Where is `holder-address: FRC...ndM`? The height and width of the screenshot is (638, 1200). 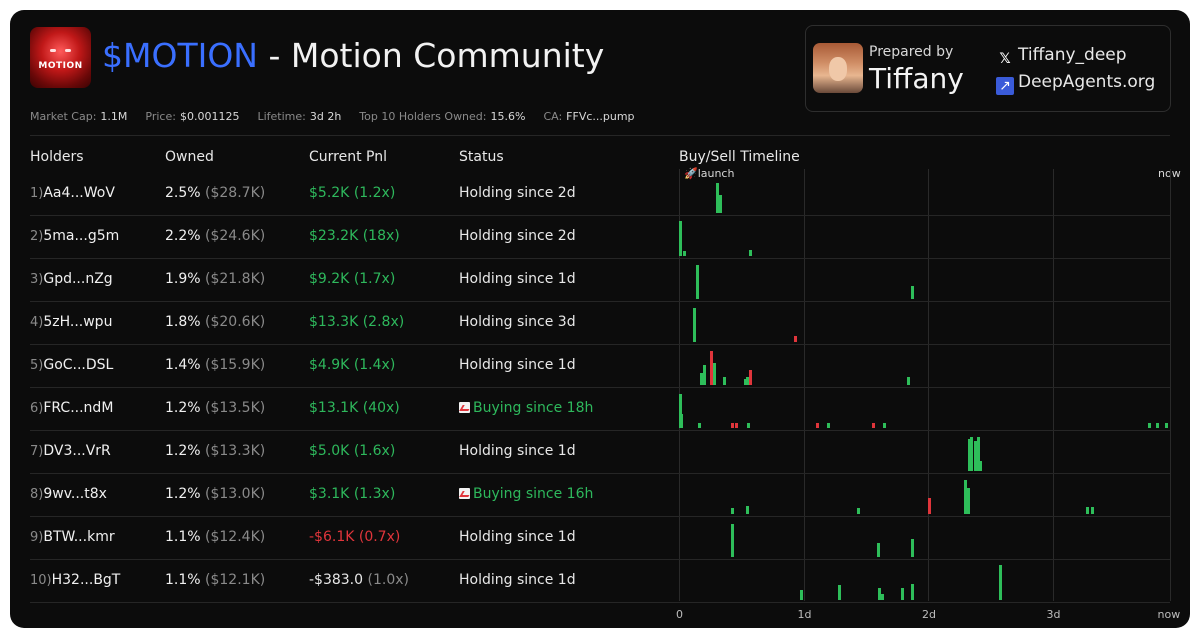 holder-address: FRC...ndM is located at coordinates (78, 408).